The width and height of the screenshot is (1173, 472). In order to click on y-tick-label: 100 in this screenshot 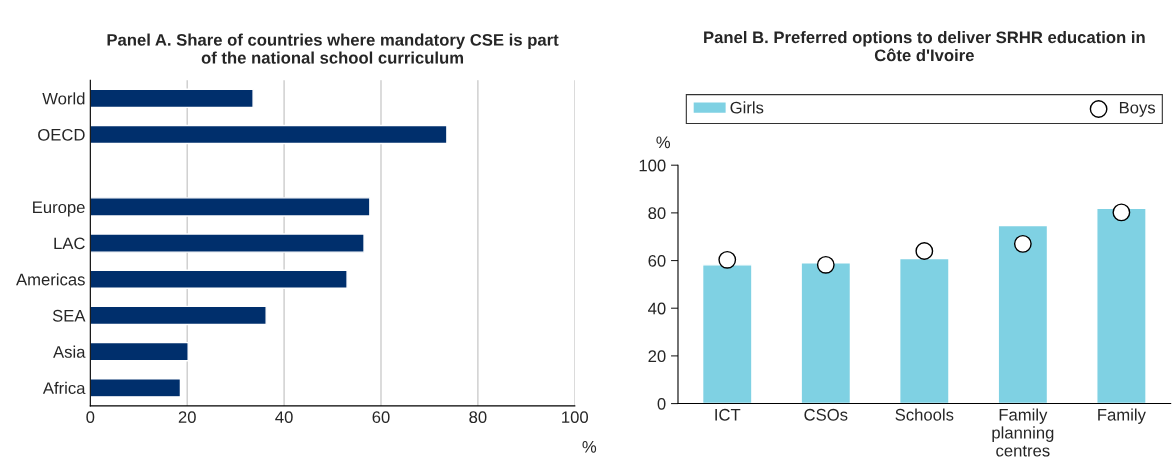, I will do `click(652, 165)`.